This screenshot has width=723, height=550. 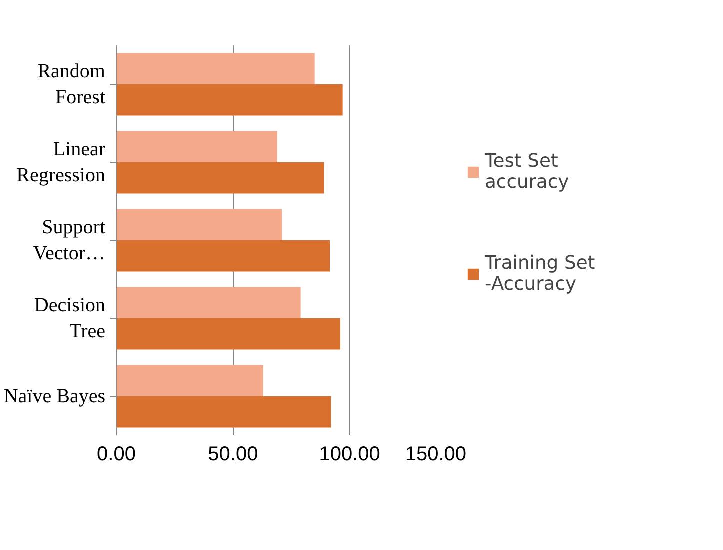 What do you see at coordinates (435, 455) in the screenshot?
I see `x-tick-label: 150.00` at bounding box center [435, 455].